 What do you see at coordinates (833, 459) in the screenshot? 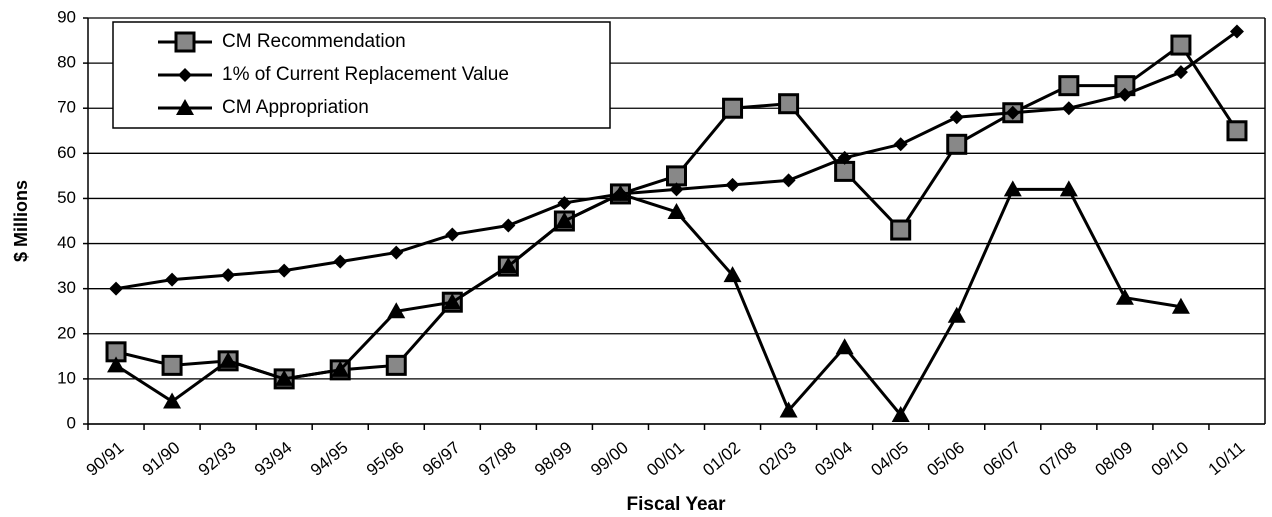
I see `x-tick-label: 03/04` at bounding box center [833, 459].